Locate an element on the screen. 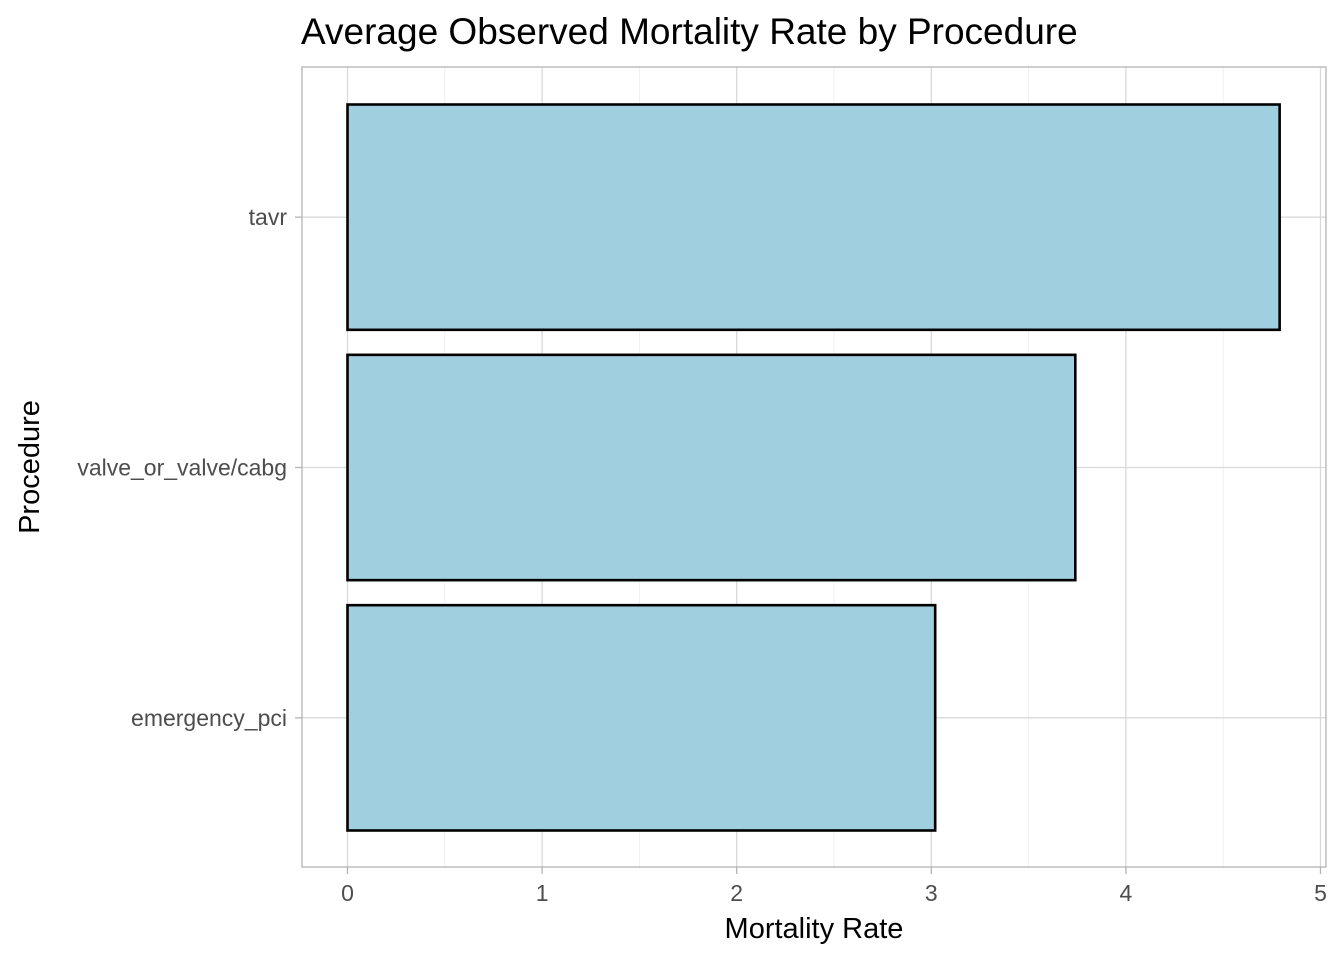  x-tick-label: 2 is located at coordinates (736, 893).